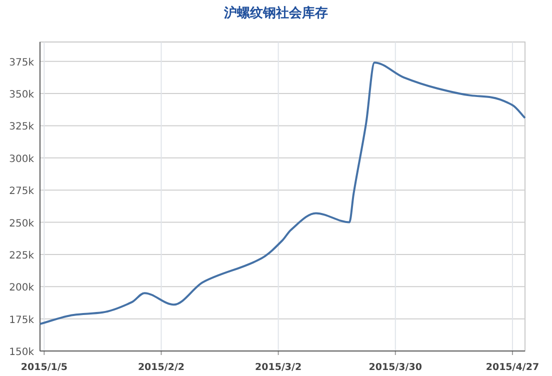  Describe the element at coordinates (395, 367) in the screenshot. I see `x-tick-label: 2015/3/30` at that location.